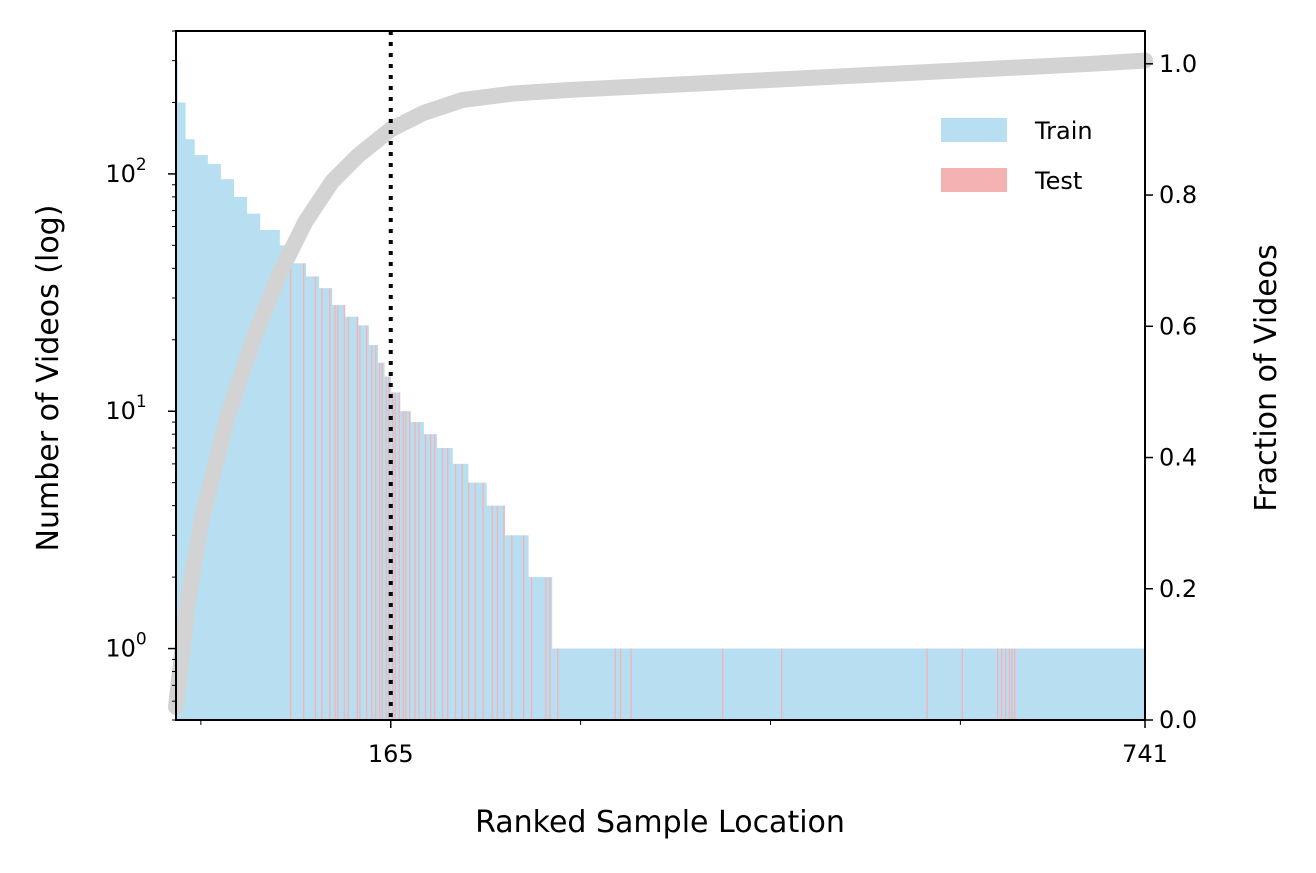  Describe the element at coordinates (684, 744) in the screenshot. I see `x-axis: 165 741` at that location.